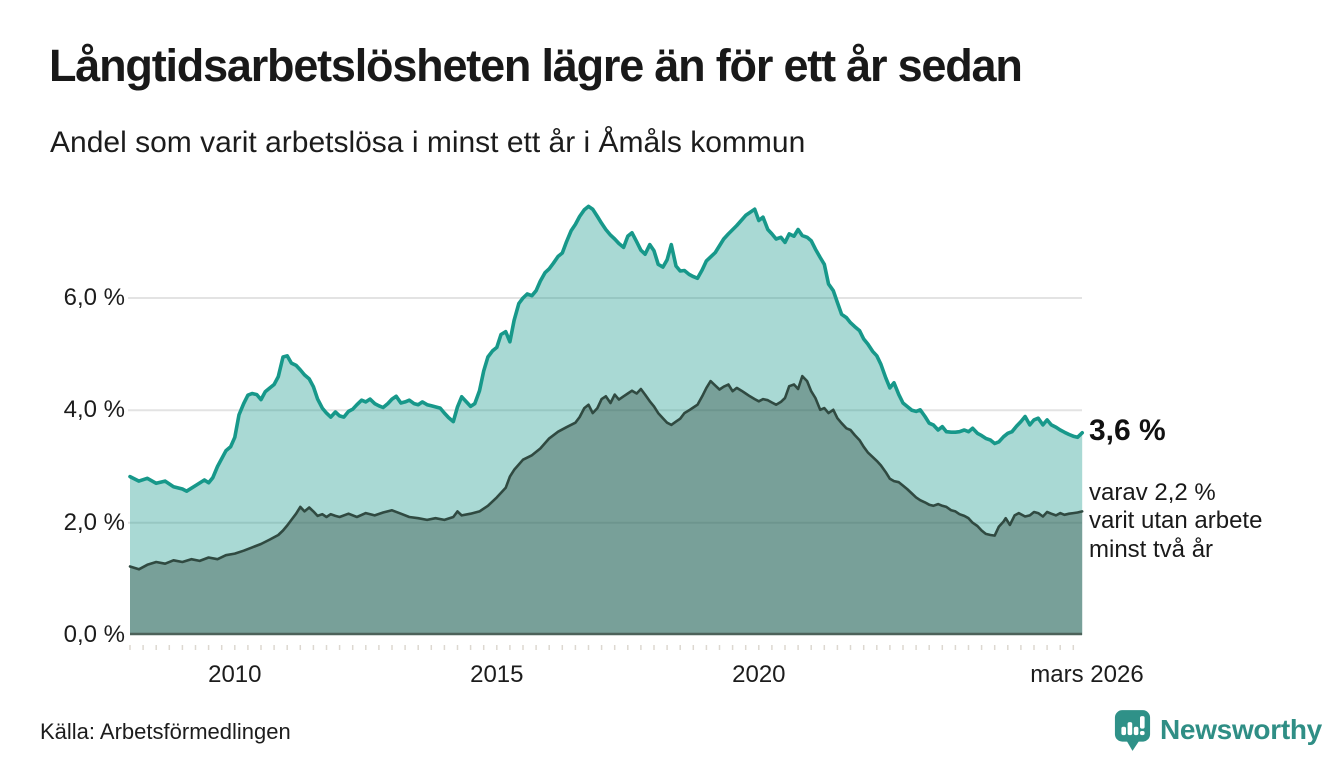 The width and height of the screenshot is (1340, 780). I want to click on latest-value-annotation: 3,6 %, so click(1127, 430).